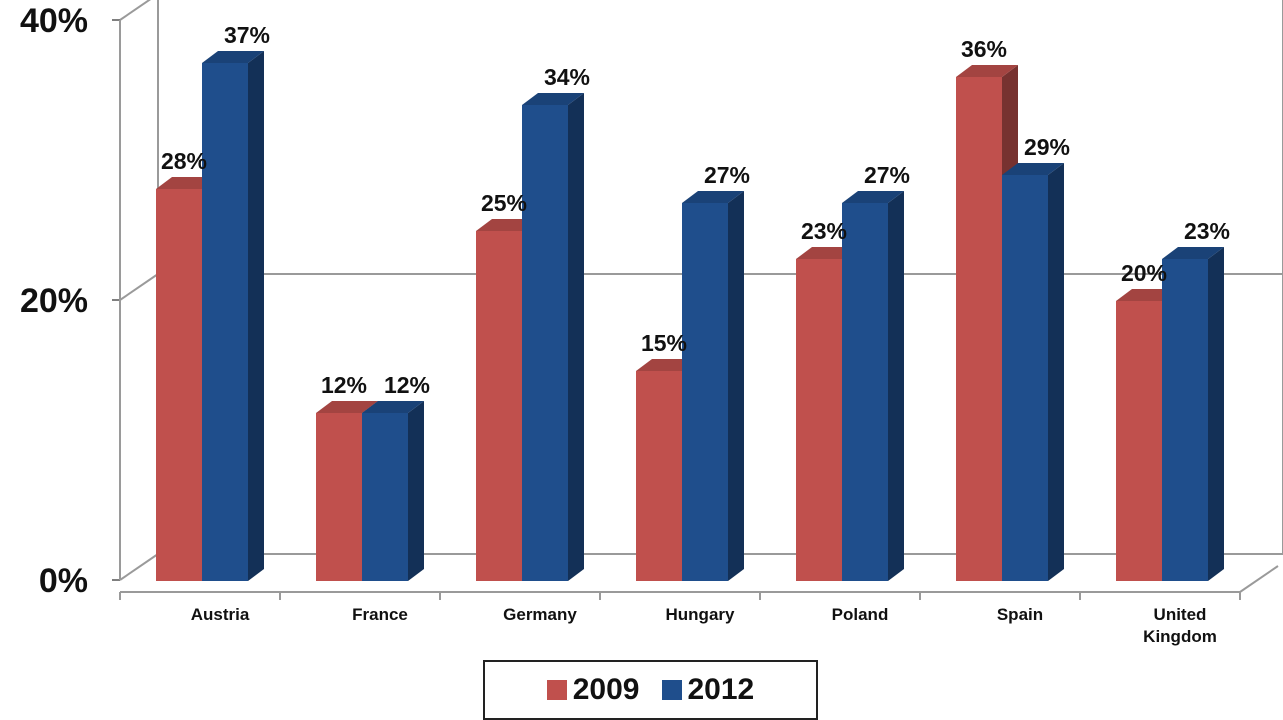  What do you see at coordinates (1056, 372) in the screenshot?
I see `bar-2012-5-side` at bounding box center [1056, 372].